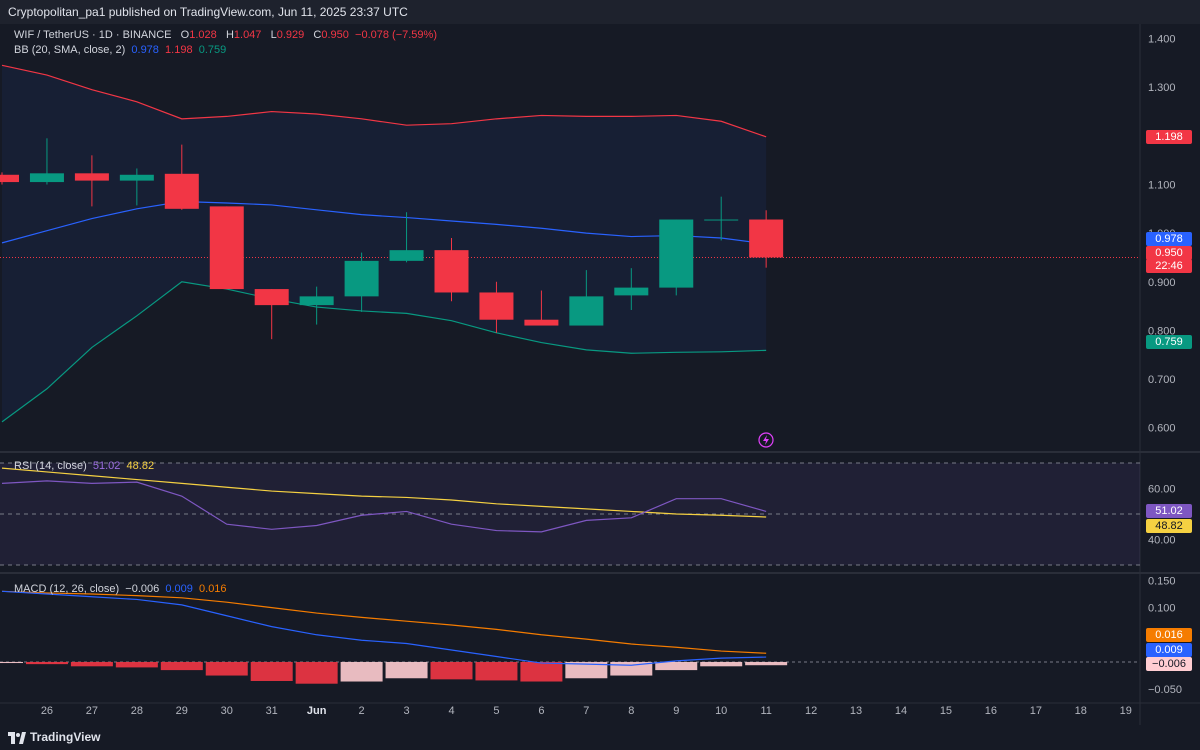  I want to click on change-value: −0.078 (−7.59%), so click(396, 35).